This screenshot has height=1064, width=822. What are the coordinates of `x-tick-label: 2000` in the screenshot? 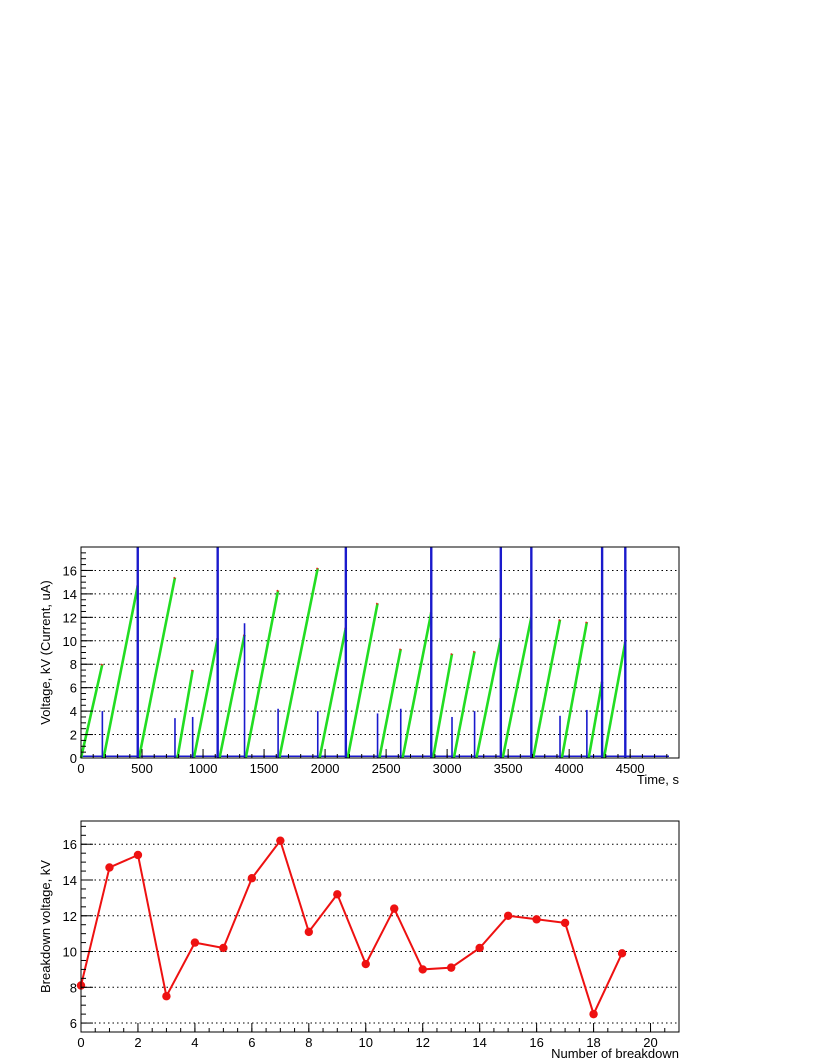 It's located at (325, 768).